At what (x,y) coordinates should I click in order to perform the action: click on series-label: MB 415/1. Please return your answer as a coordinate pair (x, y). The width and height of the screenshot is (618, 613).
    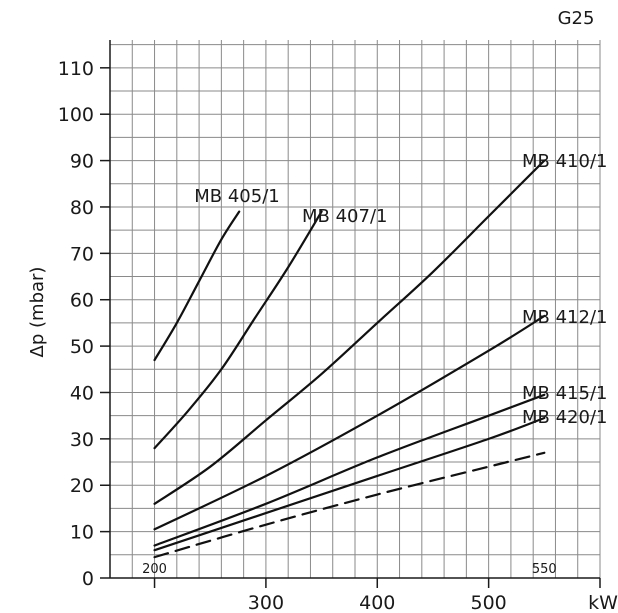
    Looking at the image, I should click on (564, 393).